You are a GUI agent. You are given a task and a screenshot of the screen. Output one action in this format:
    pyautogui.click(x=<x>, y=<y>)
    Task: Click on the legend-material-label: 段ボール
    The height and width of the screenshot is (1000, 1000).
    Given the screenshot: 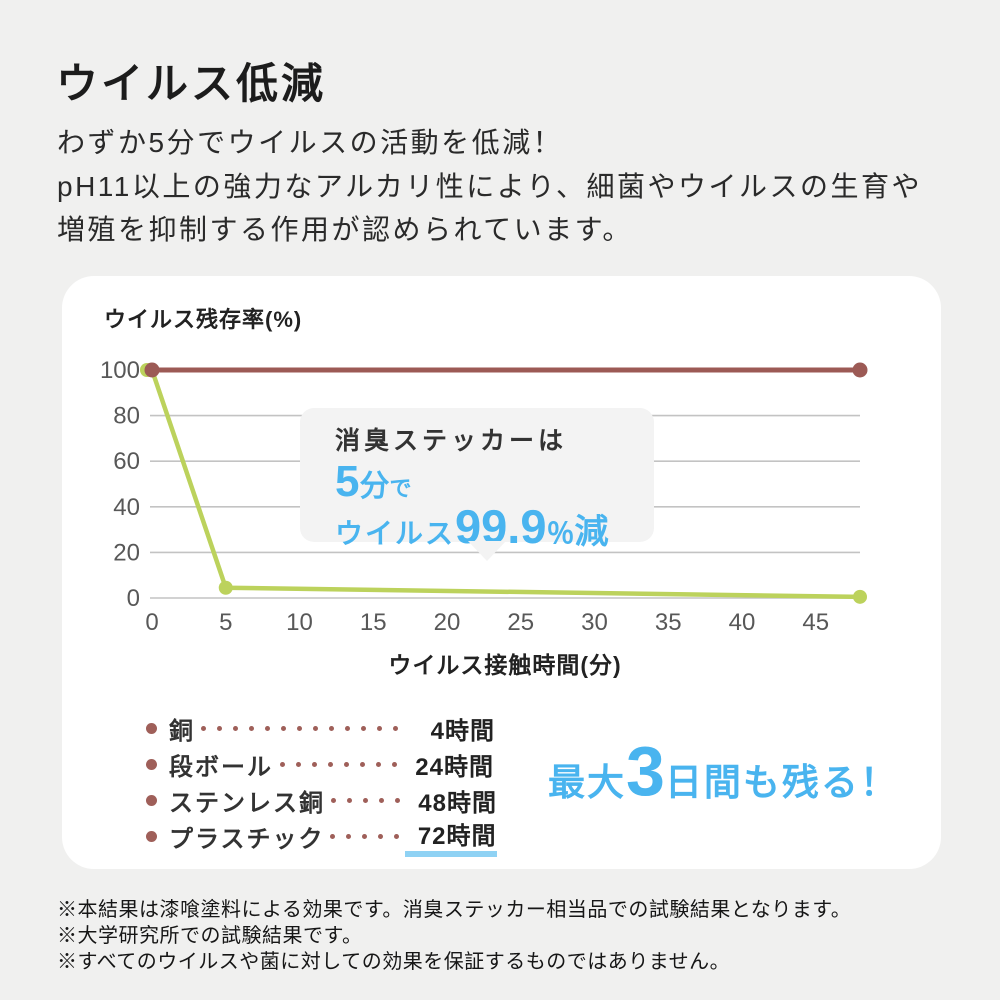 What is the action you would take?
    pyautogui.click(x=221, y=767)
    